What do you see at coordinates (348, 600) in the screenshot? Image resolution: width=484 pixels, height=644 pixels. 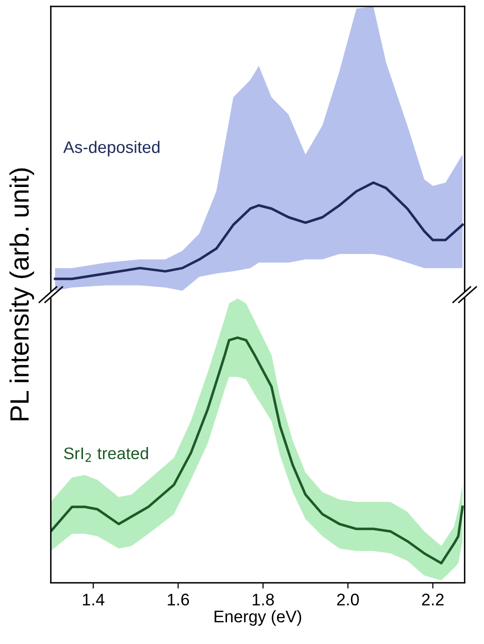 I see `x-tick-label: 2.0` at bounding box center [348, 600].